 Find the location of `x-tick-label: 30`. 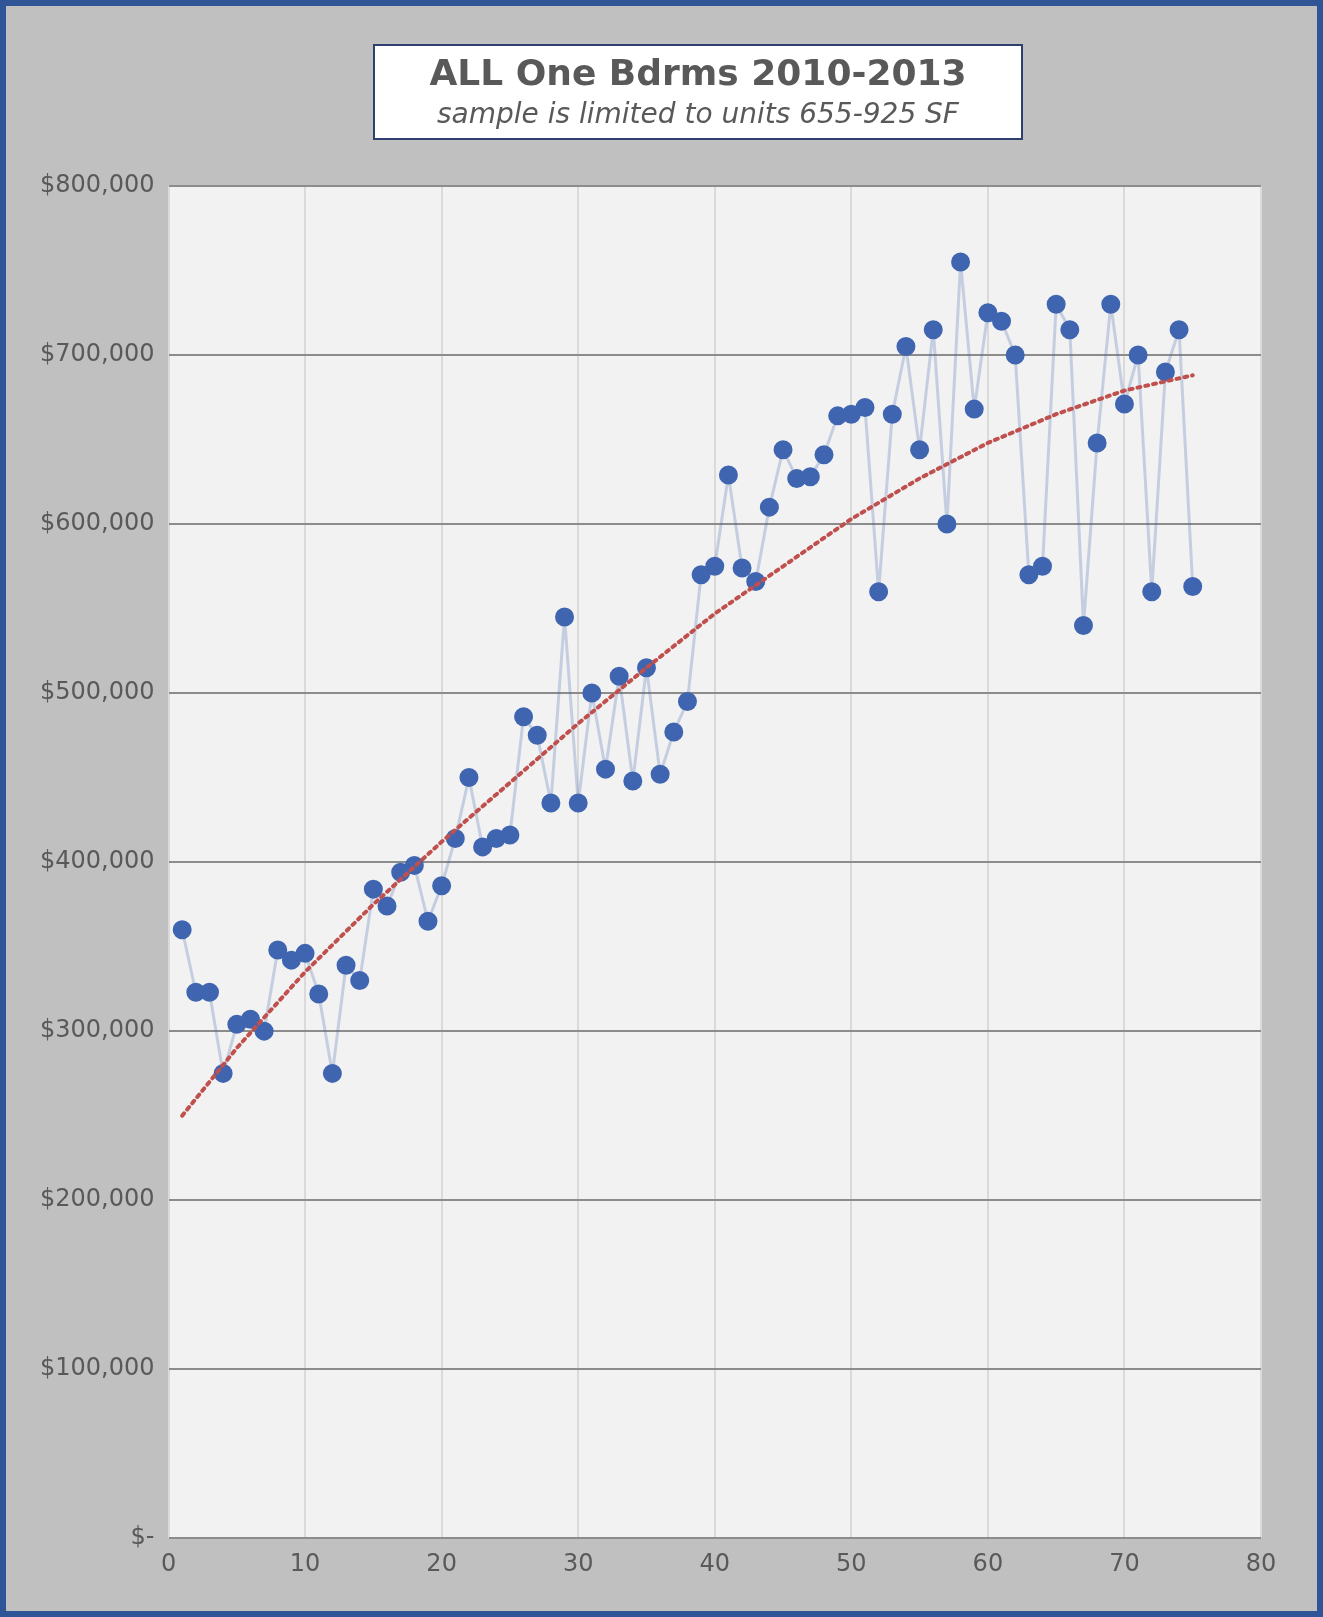

x-tick-label: 30 is located at coordinates (578, 1562).